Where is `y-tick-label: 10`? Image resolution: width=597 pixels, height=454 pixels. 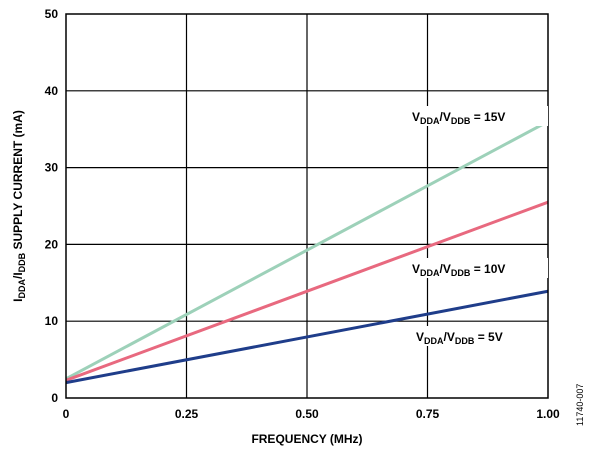
y-tick-label: 10 is located at coordinates (52, 321).